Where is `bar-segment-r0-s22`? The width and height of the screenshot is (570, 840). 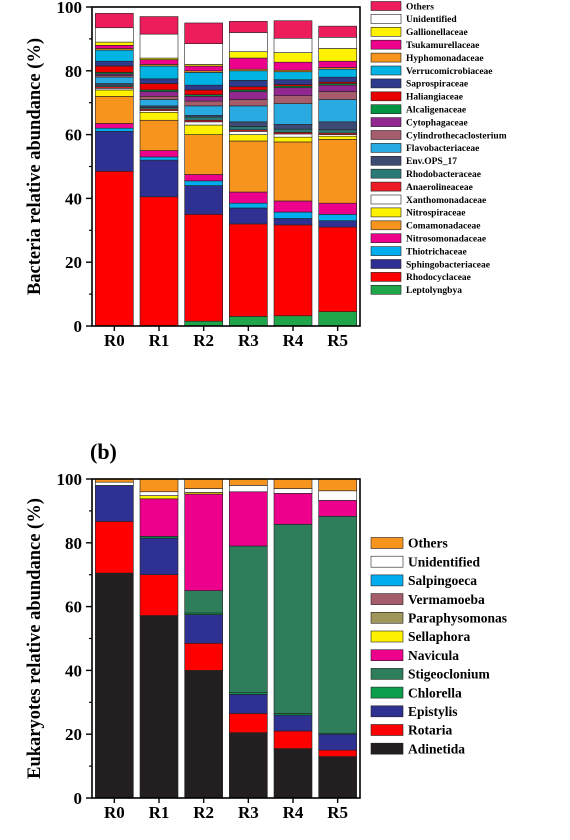
bar-segment-r0-s22 is located at coordinates (114, 21).